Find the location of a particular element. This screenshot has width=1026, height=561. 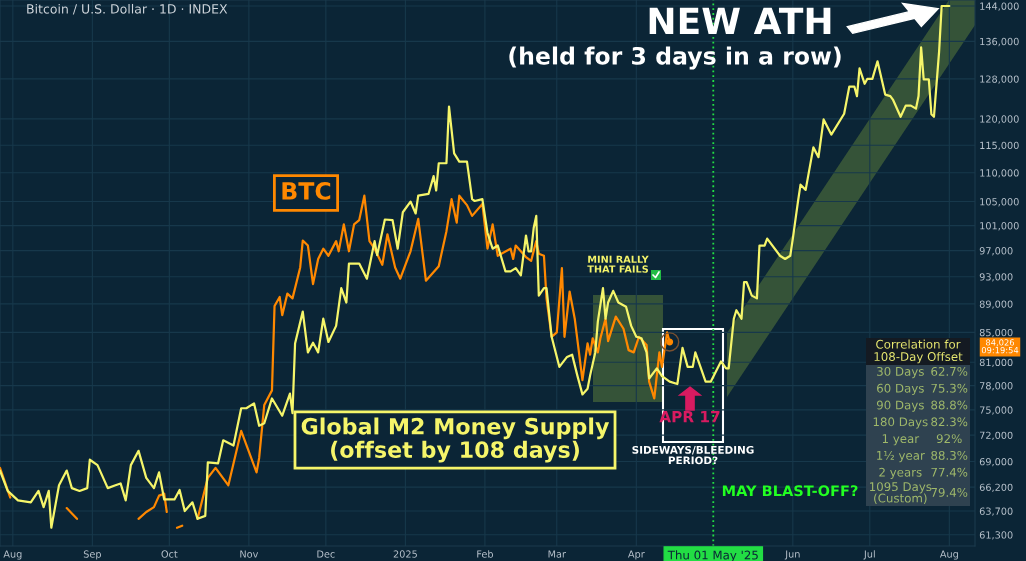

y-tick-label: 66,200 is located at coordinates (996, 487).